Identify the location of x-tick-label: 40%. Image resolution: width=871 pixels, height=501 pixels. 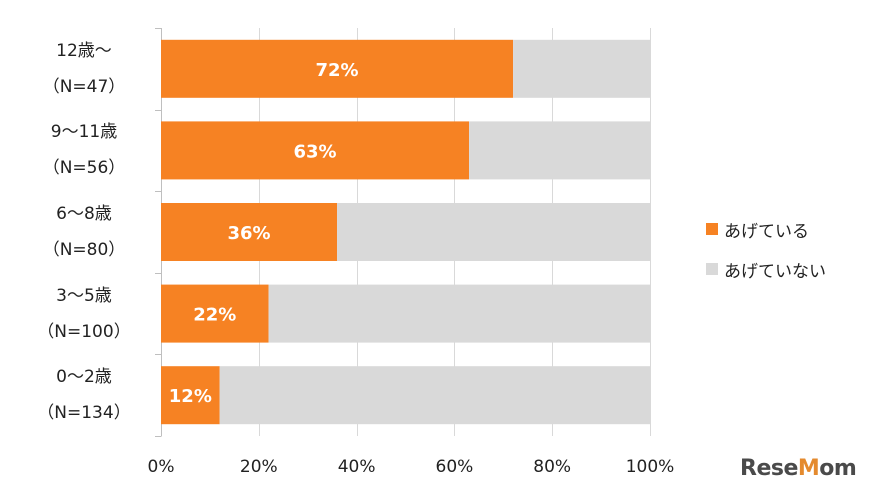
(357, 467).